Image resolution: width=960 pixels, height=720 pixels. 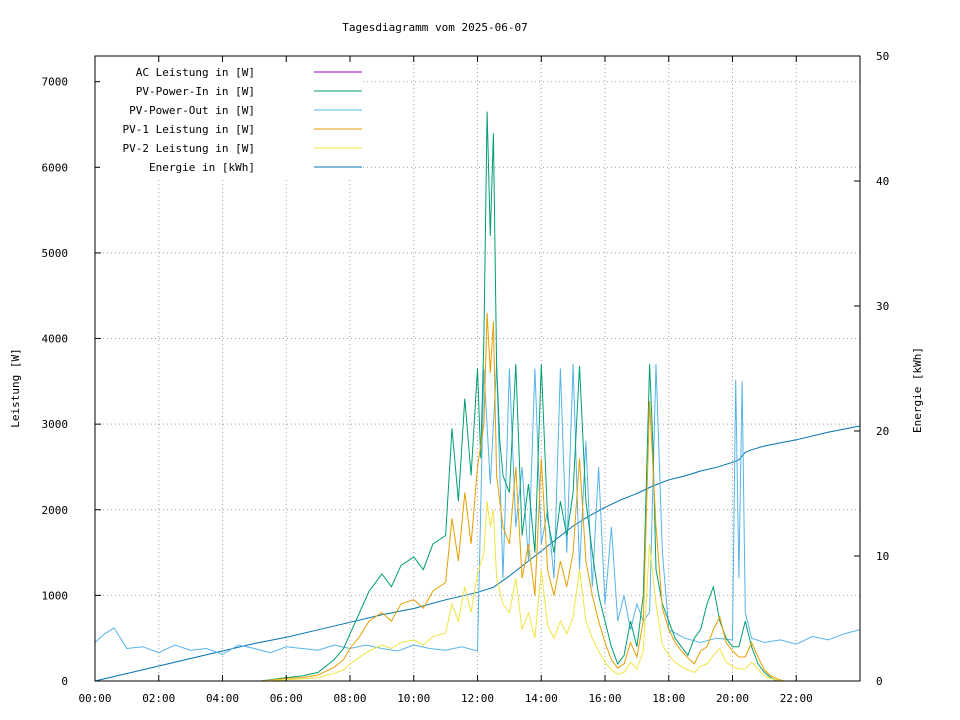 What do you see at coordinates (55, 253) in the screenshot?
I see `y-tick-label: 5000` at bounding box center [55, 253].